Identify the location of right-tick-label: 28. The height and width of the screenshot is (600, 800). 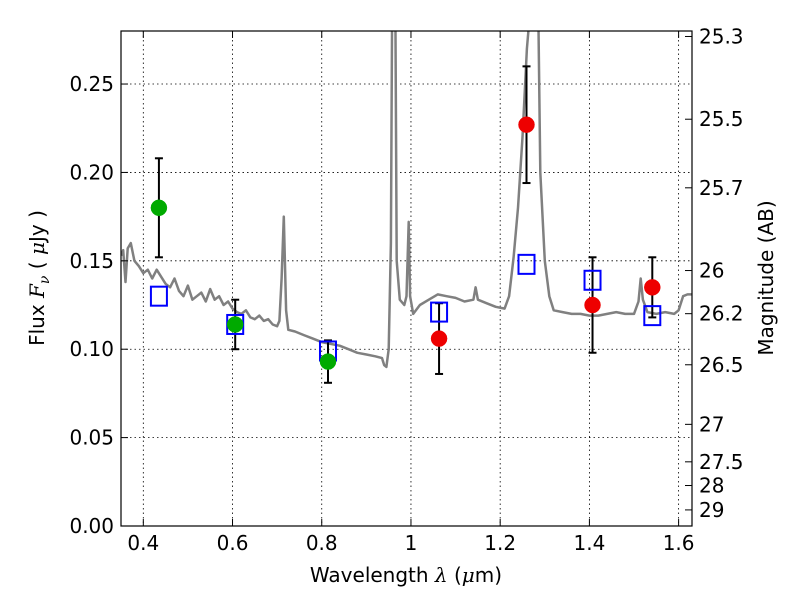
(711, 486).